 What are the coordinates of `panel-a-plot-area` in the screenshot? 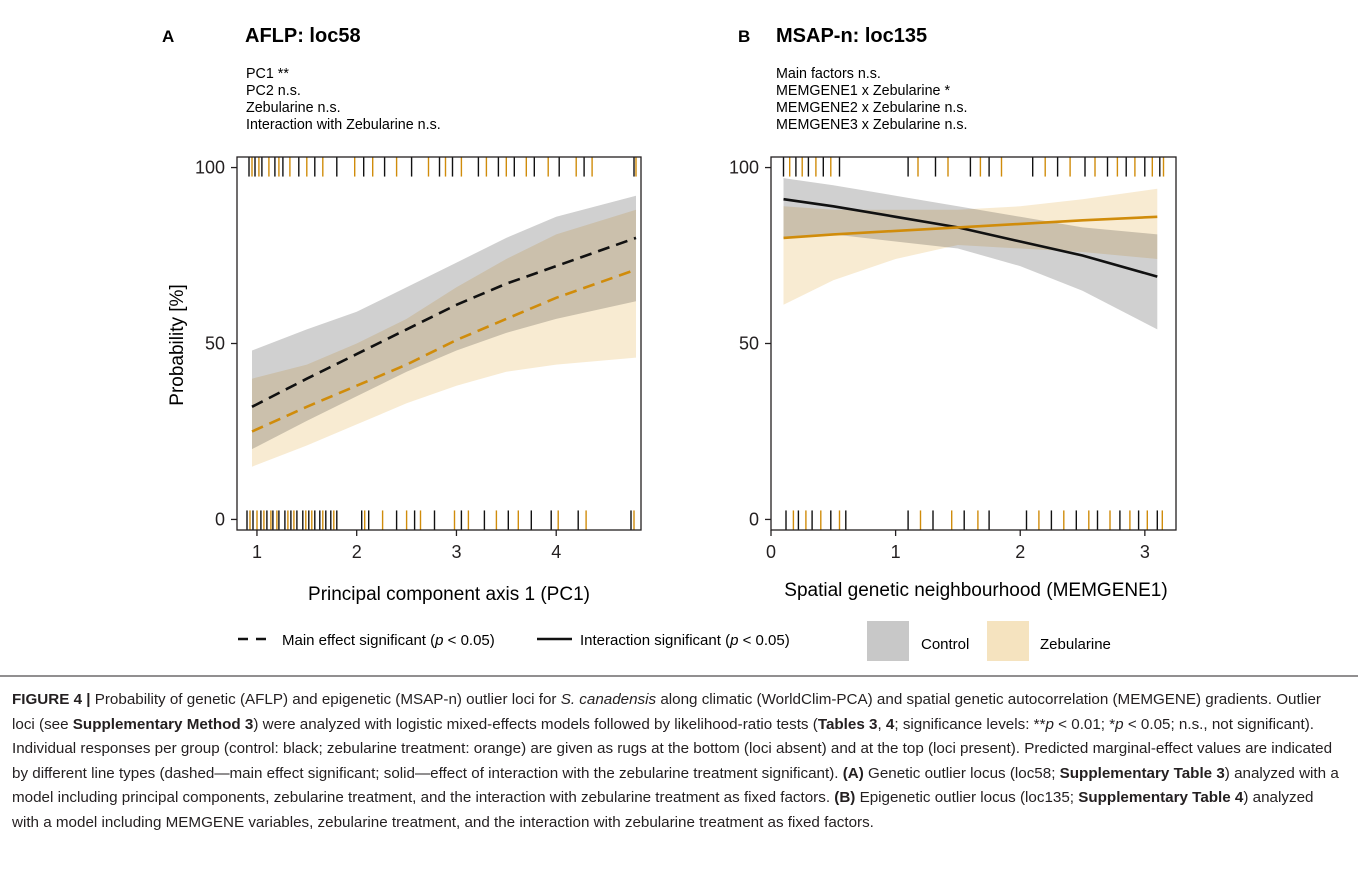 It's located at (441, 343).